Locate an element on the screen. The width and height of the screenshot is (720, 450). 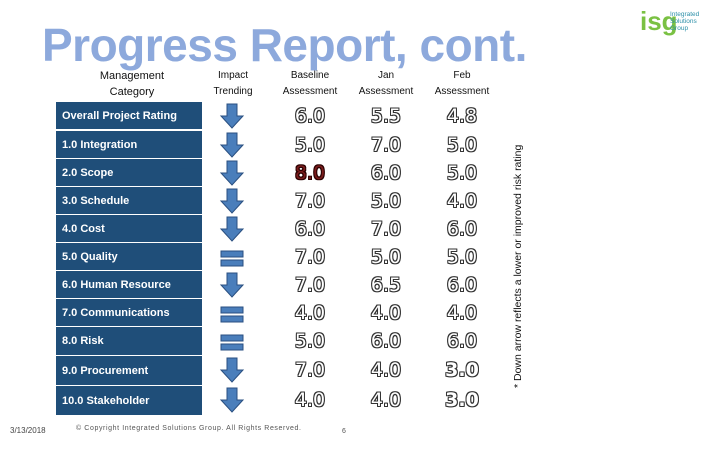
page-title: Progress Report, cont. is located at coordinates (284, 45).